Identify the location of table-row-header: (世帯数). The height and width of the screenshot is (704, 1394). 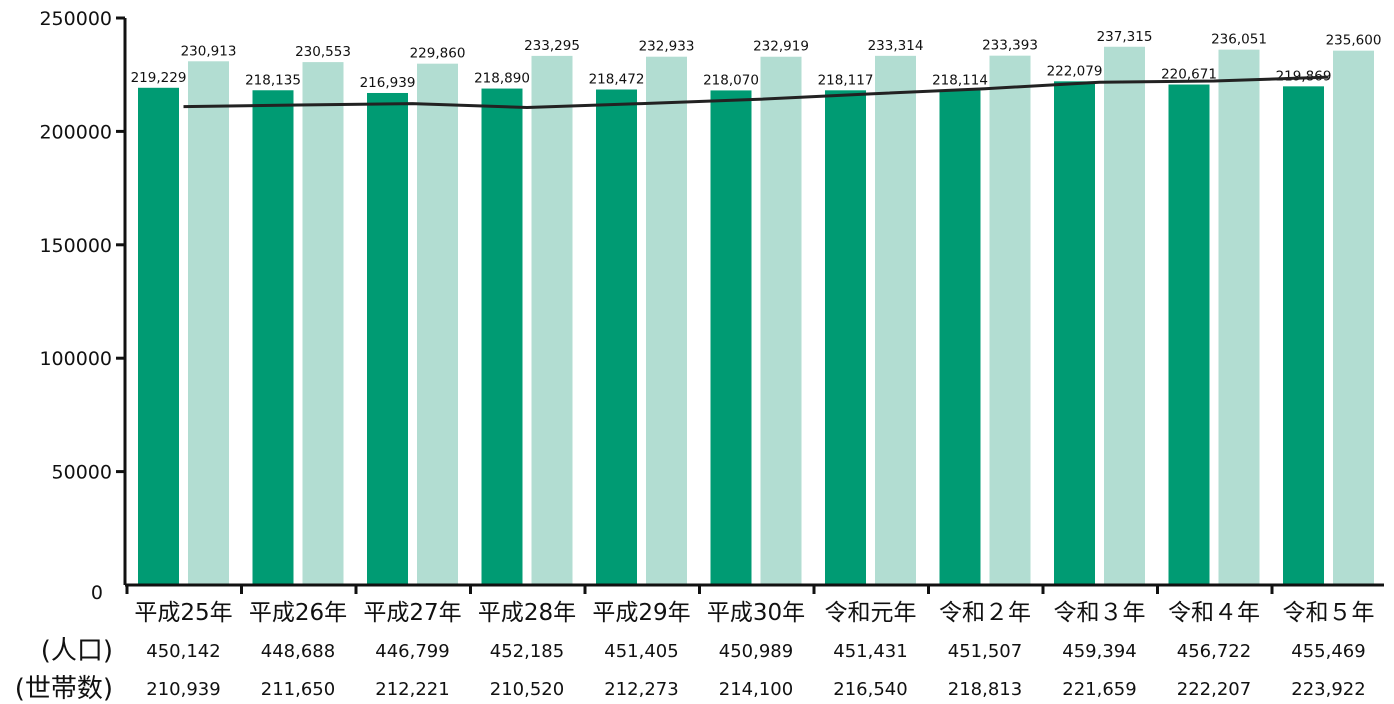
(64, 689).